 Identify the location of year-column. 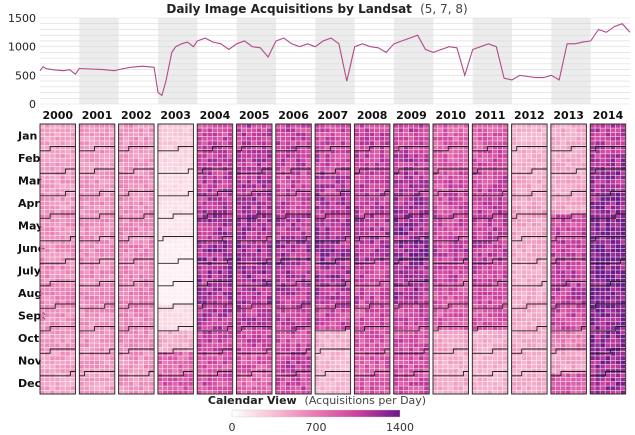
(293, 259).